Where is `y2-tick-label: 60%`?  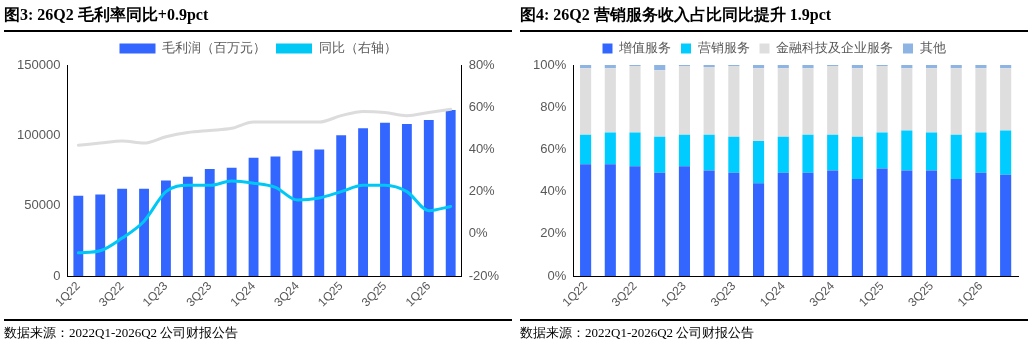 y2-tick-label: 60% is located at coordinates (482, 106).